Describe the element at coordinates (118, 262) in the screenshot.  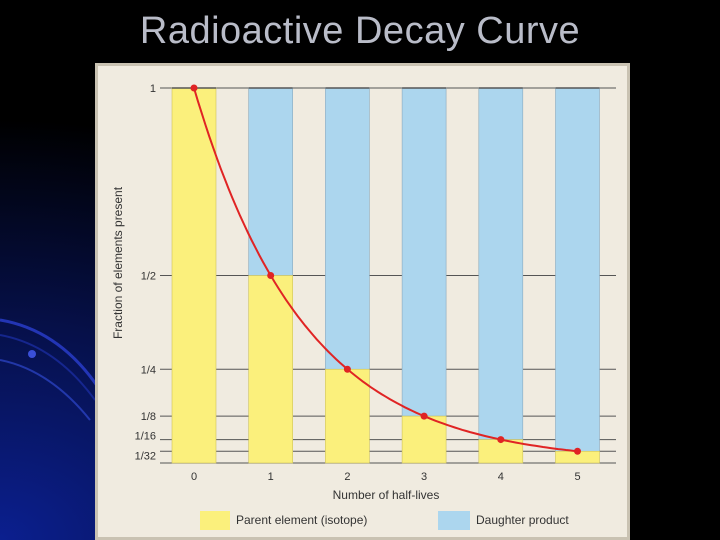
I see `y-axis-label: Fraction of elements present` at that location.